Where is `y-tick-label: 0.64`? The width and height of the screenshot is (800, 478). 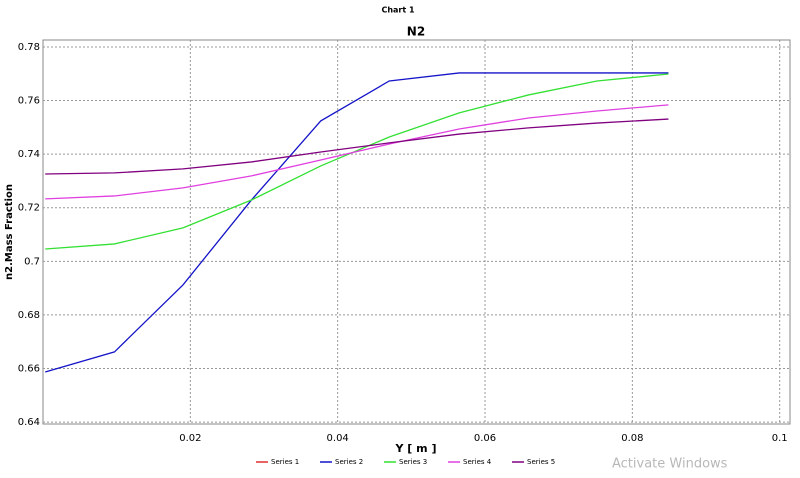 y-tick-label: 0.64 is located at coordinates (29, 422).